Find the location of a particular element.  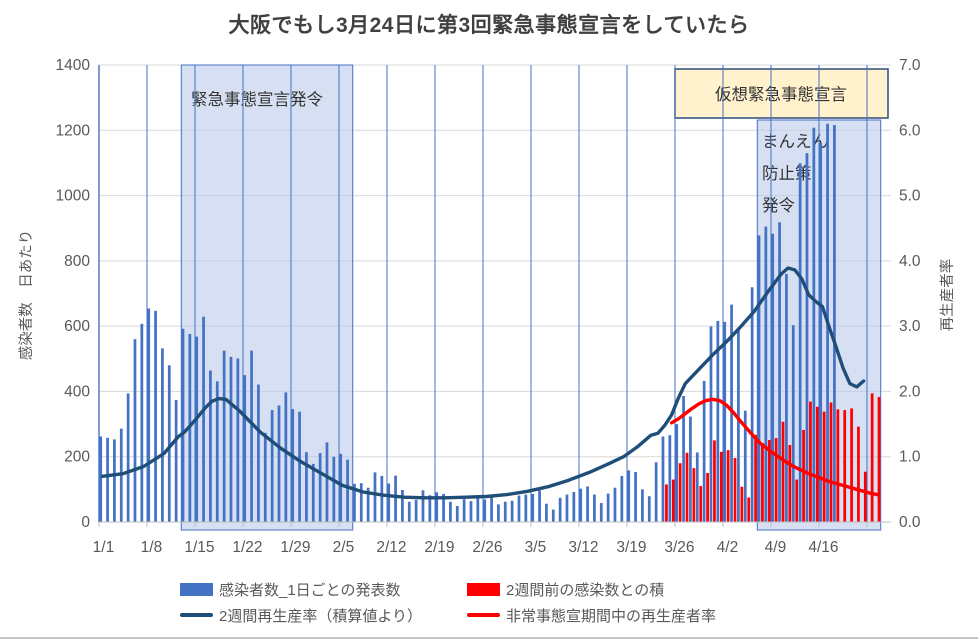

svg-text: 4/16 is located at coordinates (823, 547).